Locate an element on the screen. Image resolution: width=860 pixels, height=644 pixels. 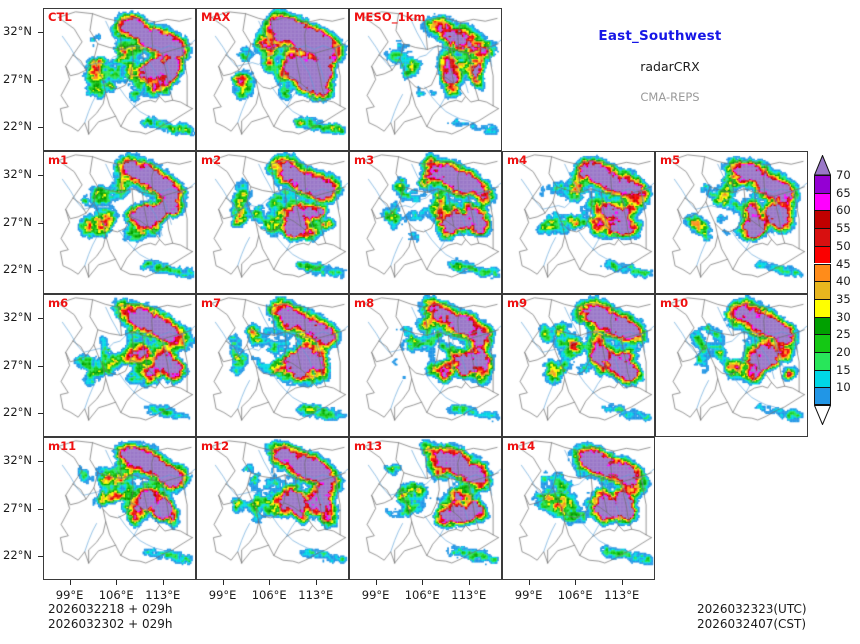
panel-label: m5 is located at coordinates (670, 160).